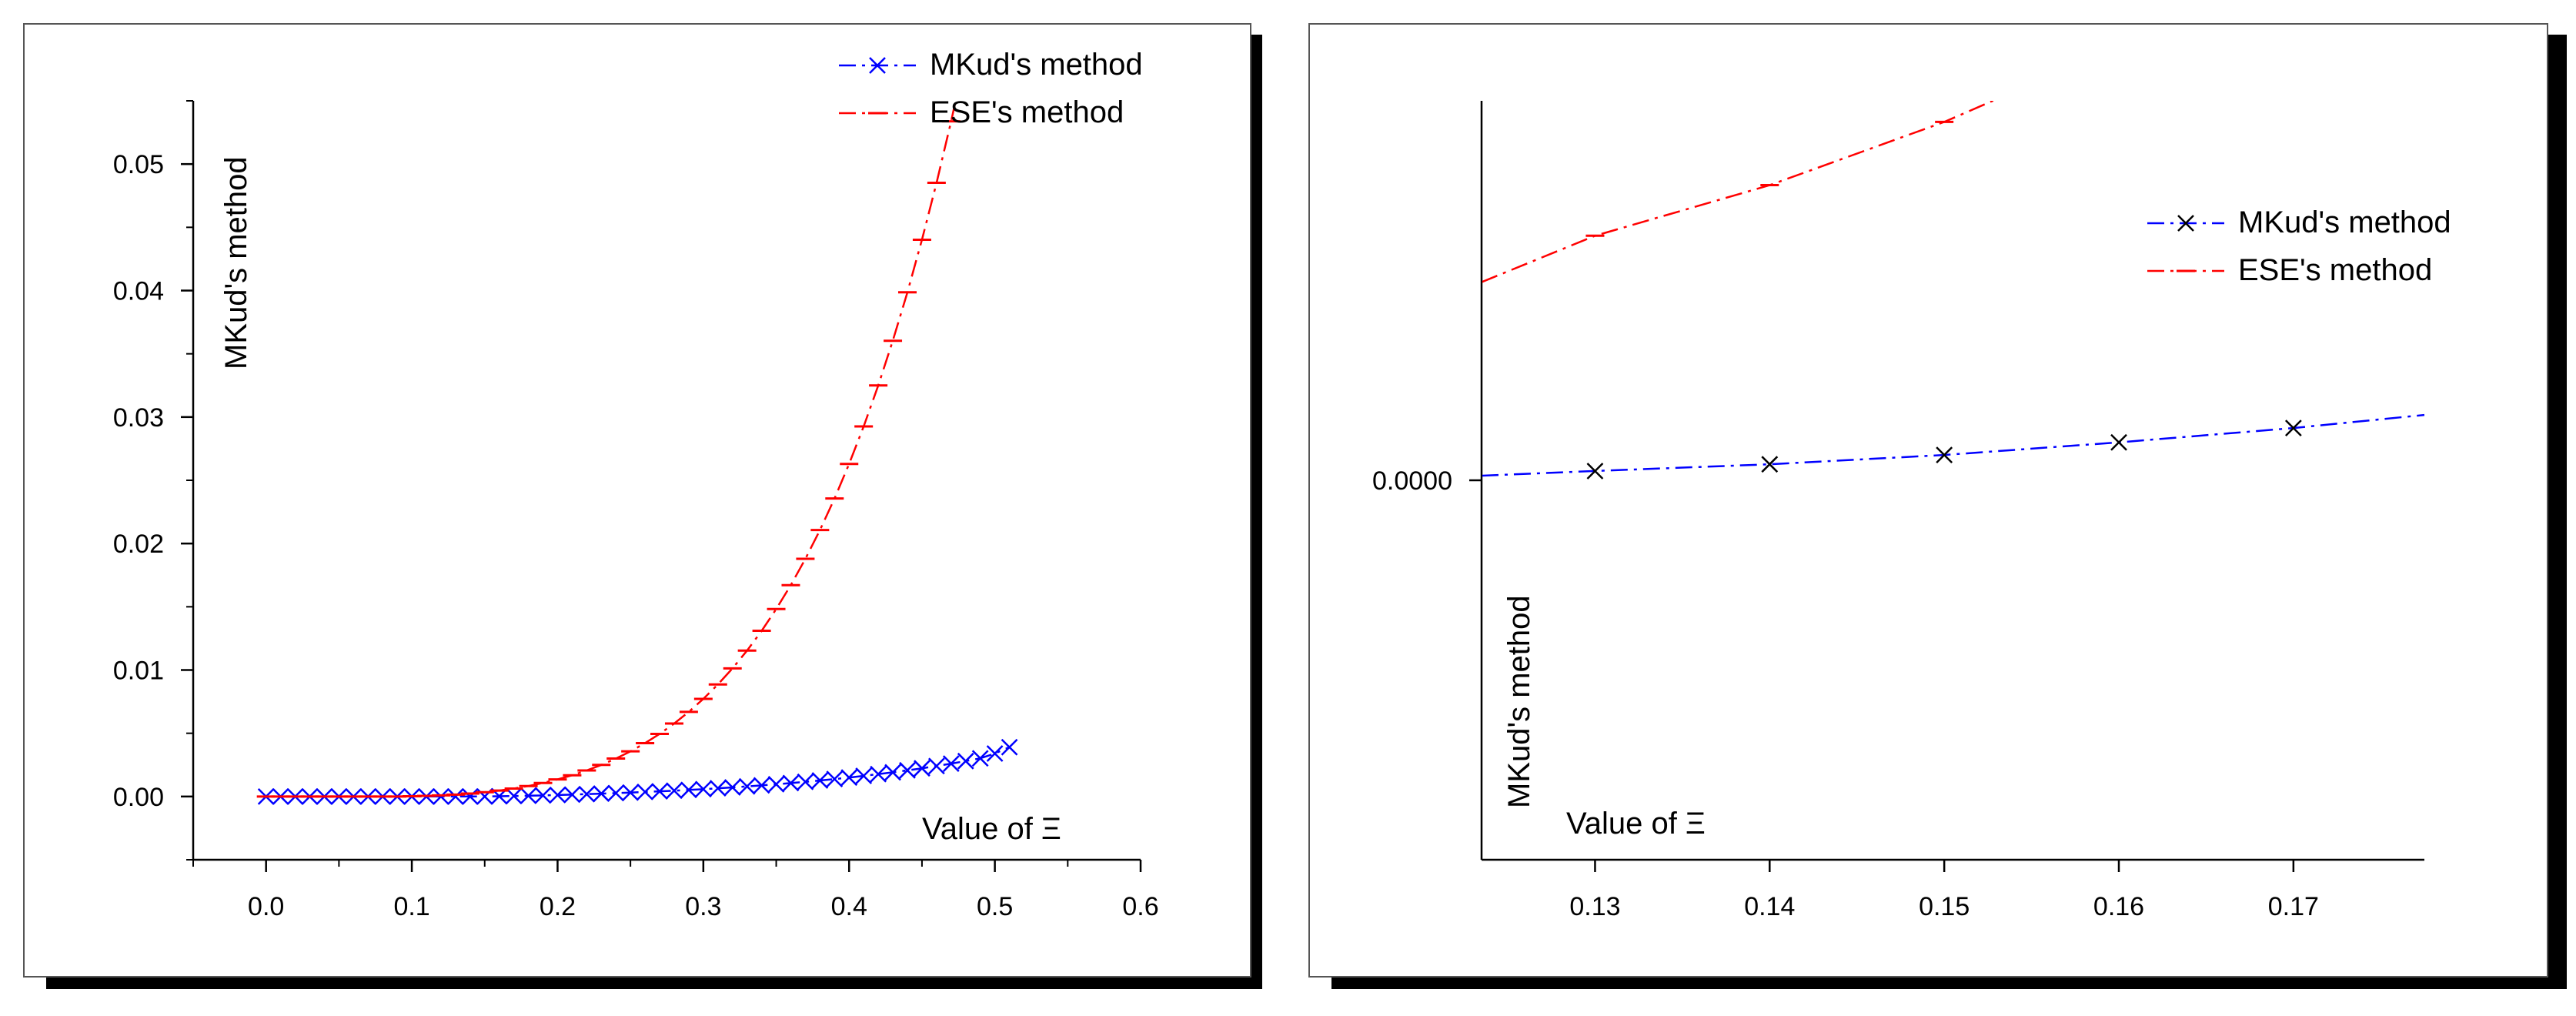 The image size is (2576, 1016). I want to click on left-x-tick-label: 0.1, so click(411, 906).